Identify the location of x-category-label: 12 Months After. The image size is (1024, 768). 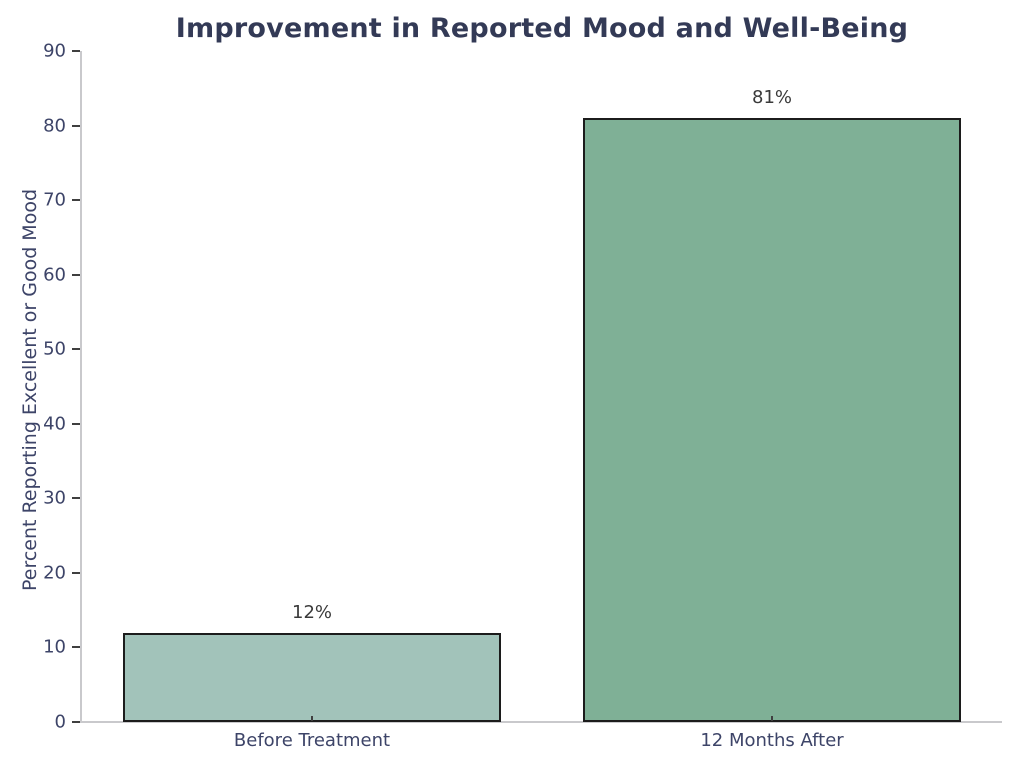
(772, 740).